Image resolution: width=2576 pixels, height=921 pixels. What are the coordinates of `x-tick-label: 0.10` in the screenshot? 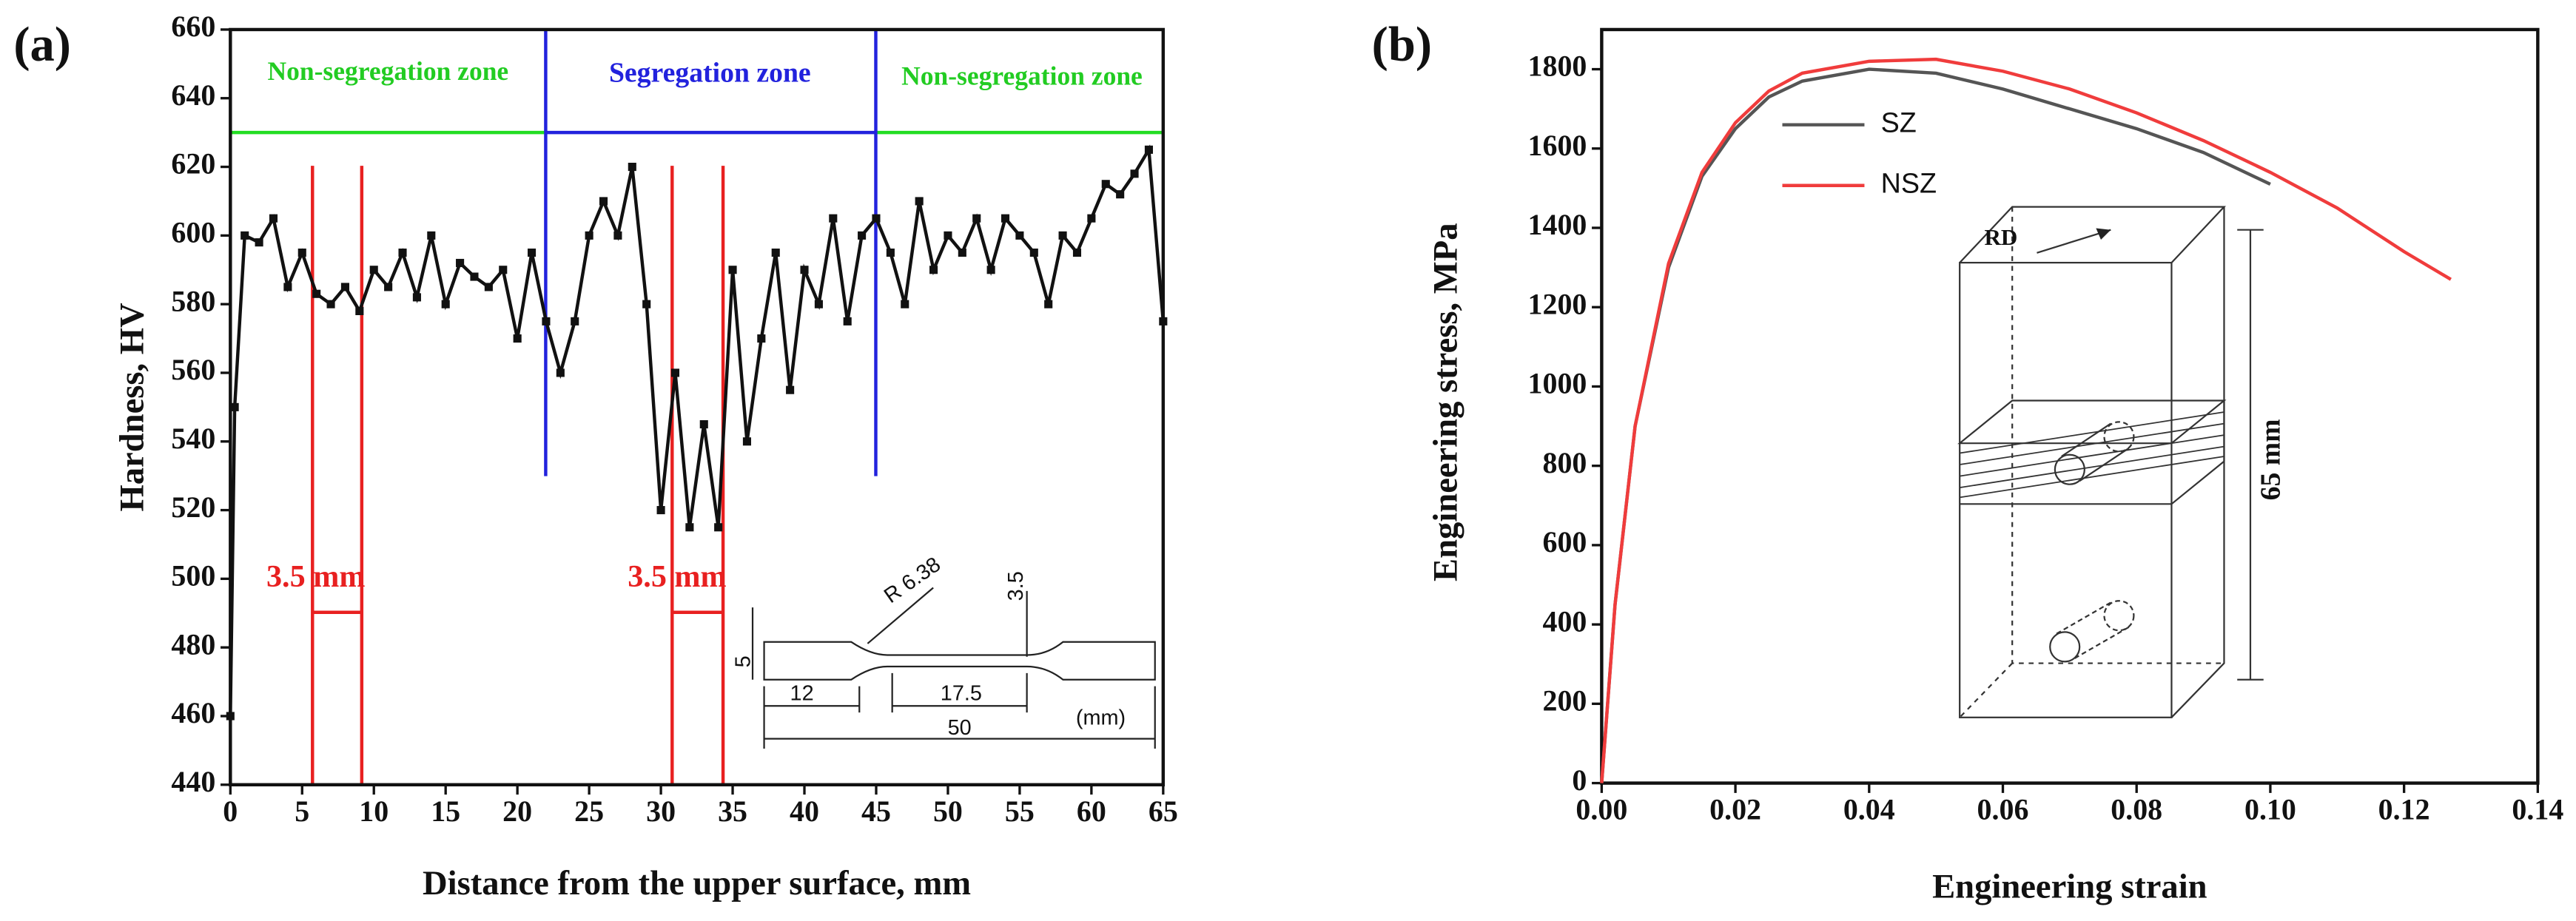 It's located at (2270, 809).